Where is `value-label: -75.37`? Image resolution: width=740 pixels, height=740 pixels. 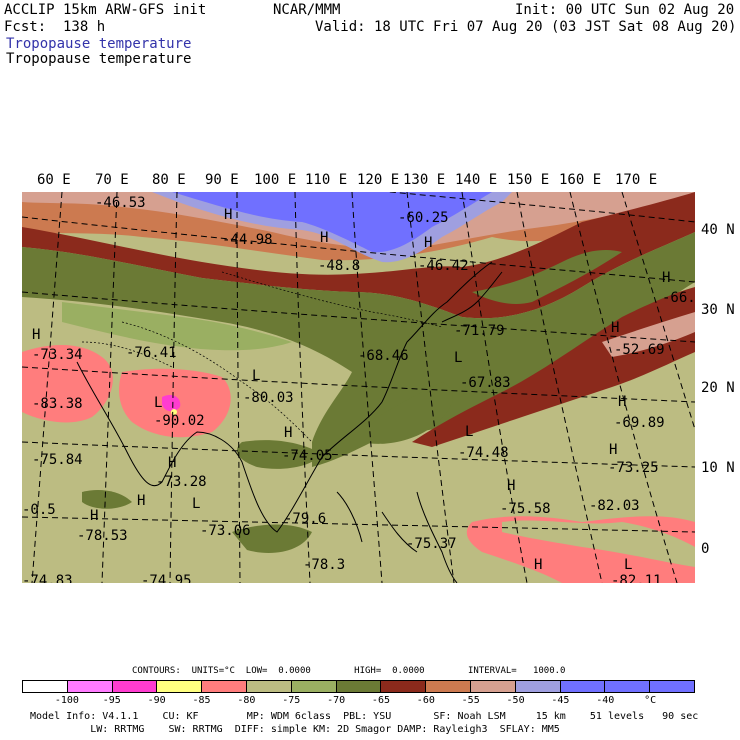 value-label: -75.37 is located at coordinates (431, 544).